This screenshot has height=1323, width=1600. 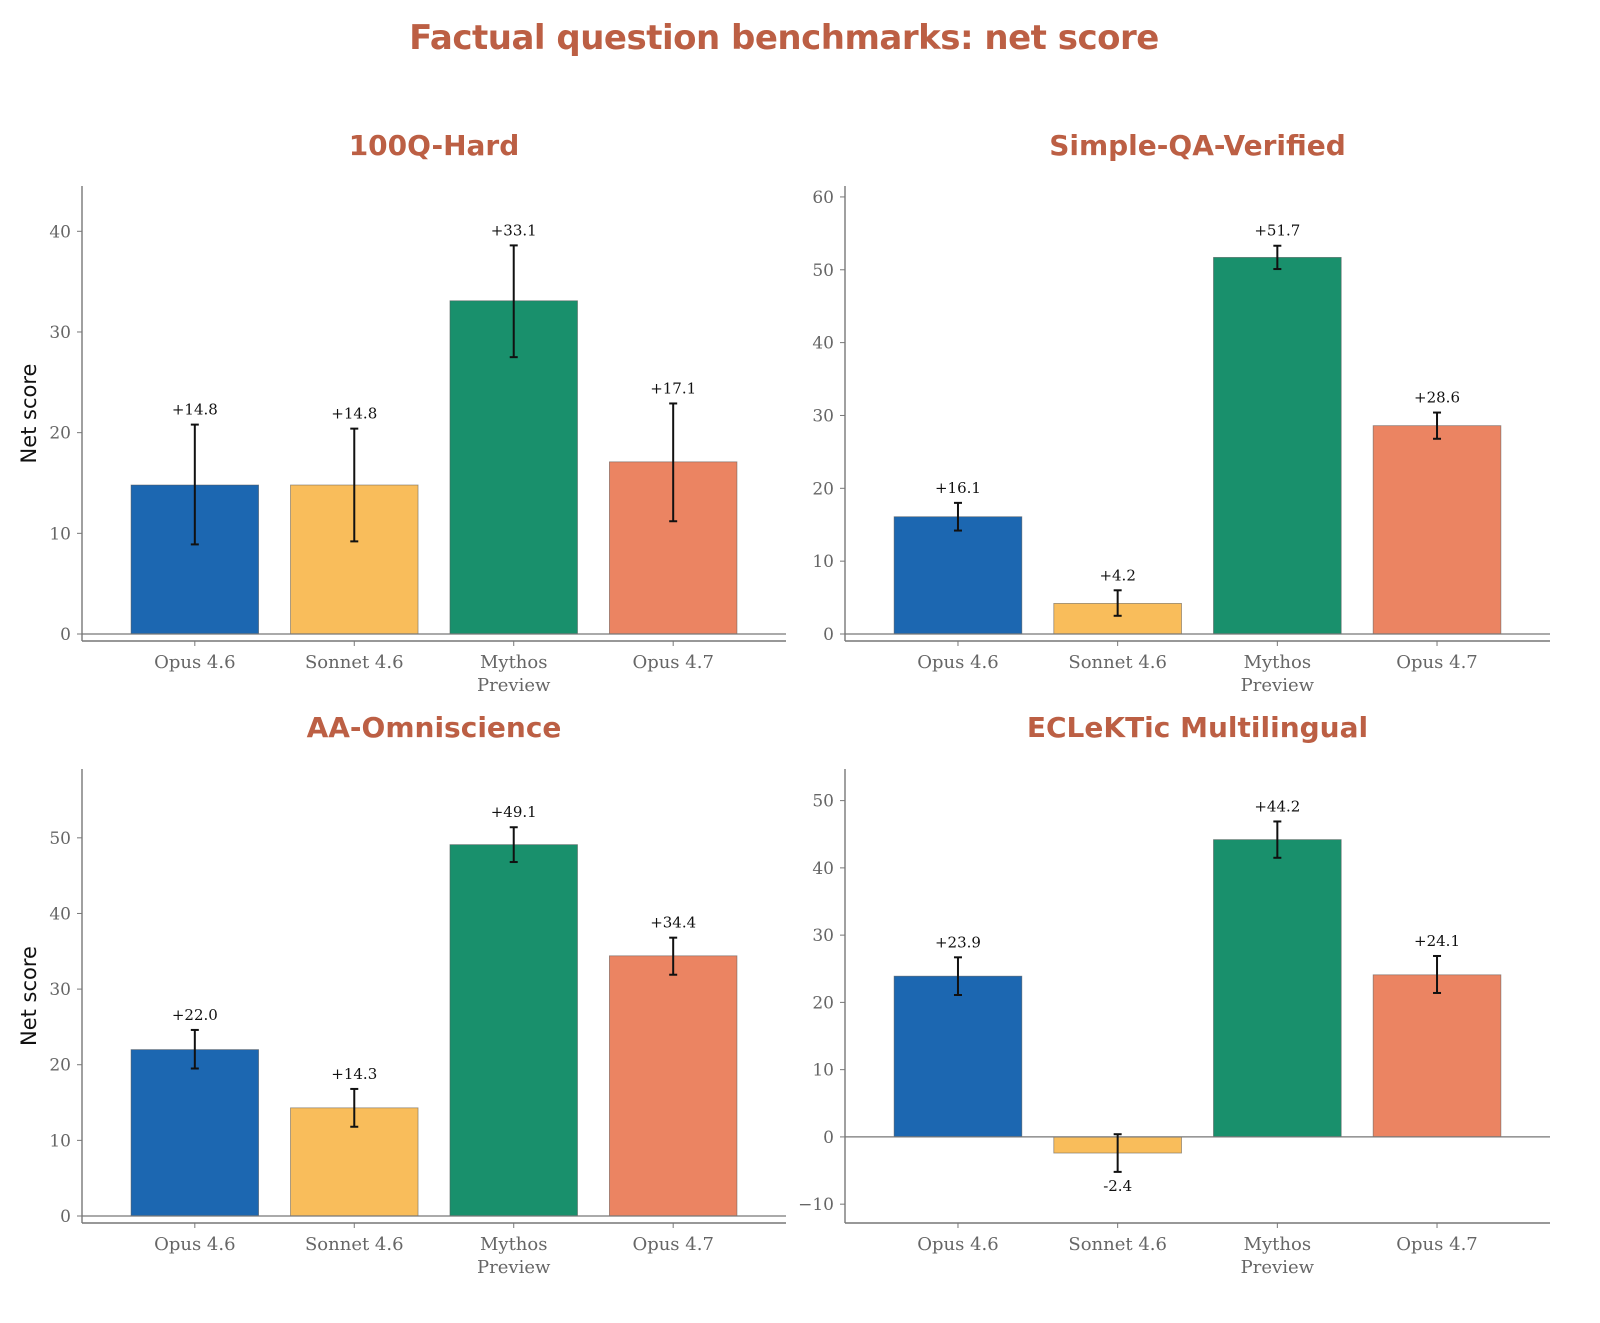 I want to click on main-title: Factual question benchmarks: net score, so click(x=784, y=38).